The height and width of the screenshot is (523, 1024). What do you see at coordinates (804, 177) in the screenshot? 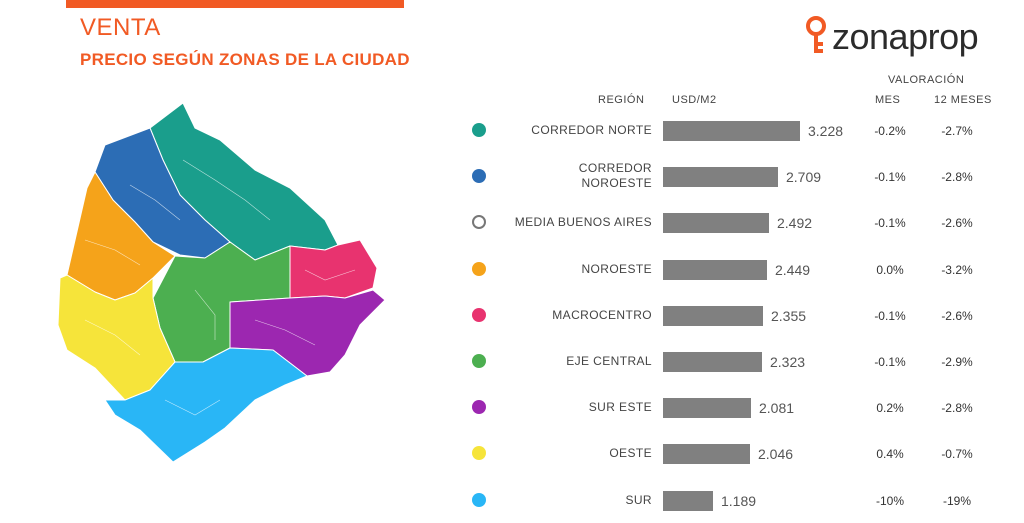
I see `price-value-label: 2.709` at bounding box center [804, 177].